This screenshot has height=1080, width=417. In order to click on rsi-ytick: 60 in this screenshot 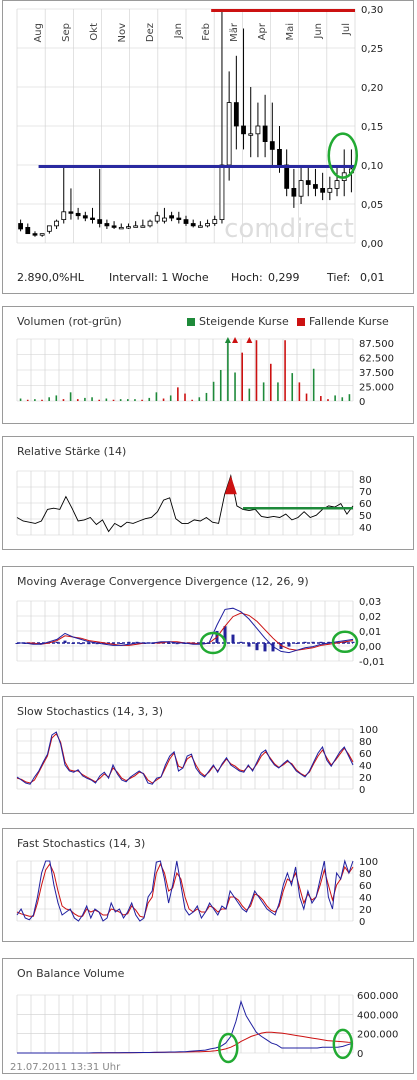, I will do `click(365, 504)`.